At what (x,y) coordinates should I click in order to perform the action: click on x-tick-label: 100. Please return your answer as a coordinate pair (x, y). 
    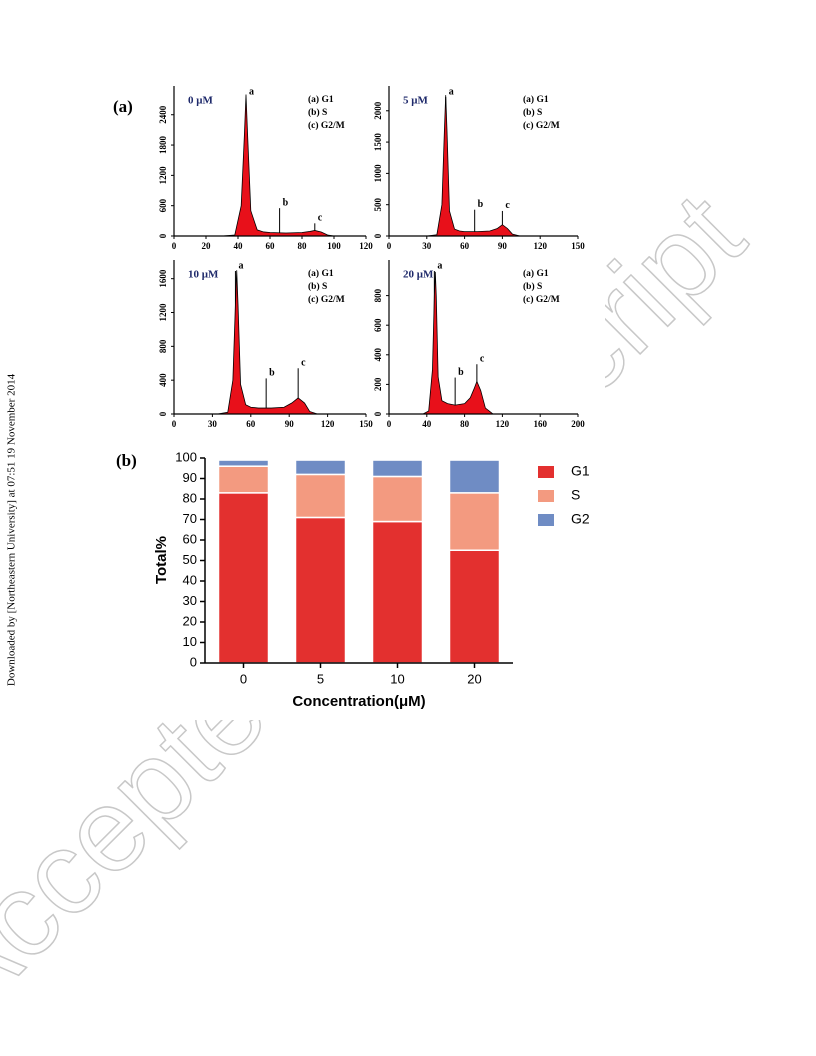
    Looking at the image, I should click on (334, 246).